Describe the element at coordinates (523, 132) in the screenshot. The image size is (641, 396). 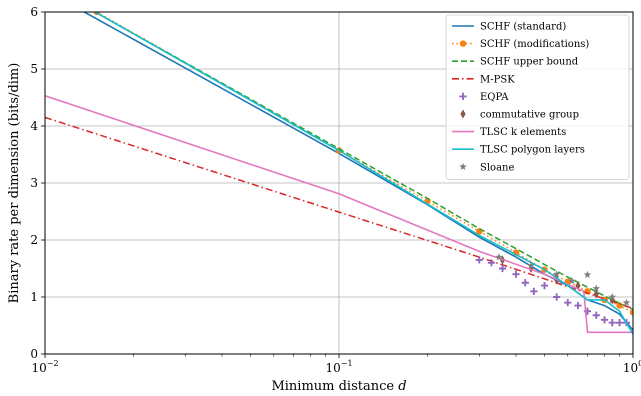
I see `legend-label: TLSC k elements` at that location.